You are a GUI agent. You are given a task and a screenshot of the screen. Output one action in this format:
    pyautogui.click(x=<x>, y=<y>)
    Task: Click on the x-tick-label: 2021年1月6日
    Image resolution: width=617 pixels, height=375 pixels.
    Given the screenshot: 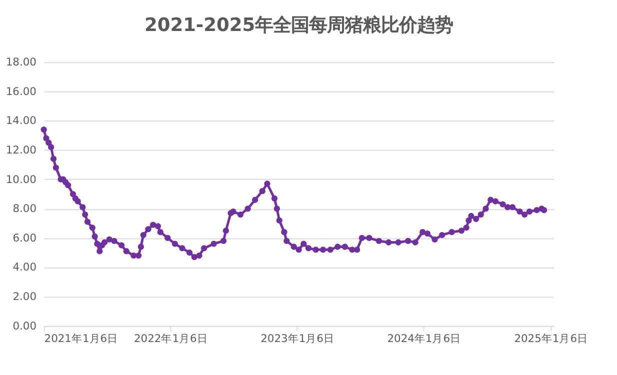 What is the action you would take?
    pyautogui.click(x=81, y=338)
    